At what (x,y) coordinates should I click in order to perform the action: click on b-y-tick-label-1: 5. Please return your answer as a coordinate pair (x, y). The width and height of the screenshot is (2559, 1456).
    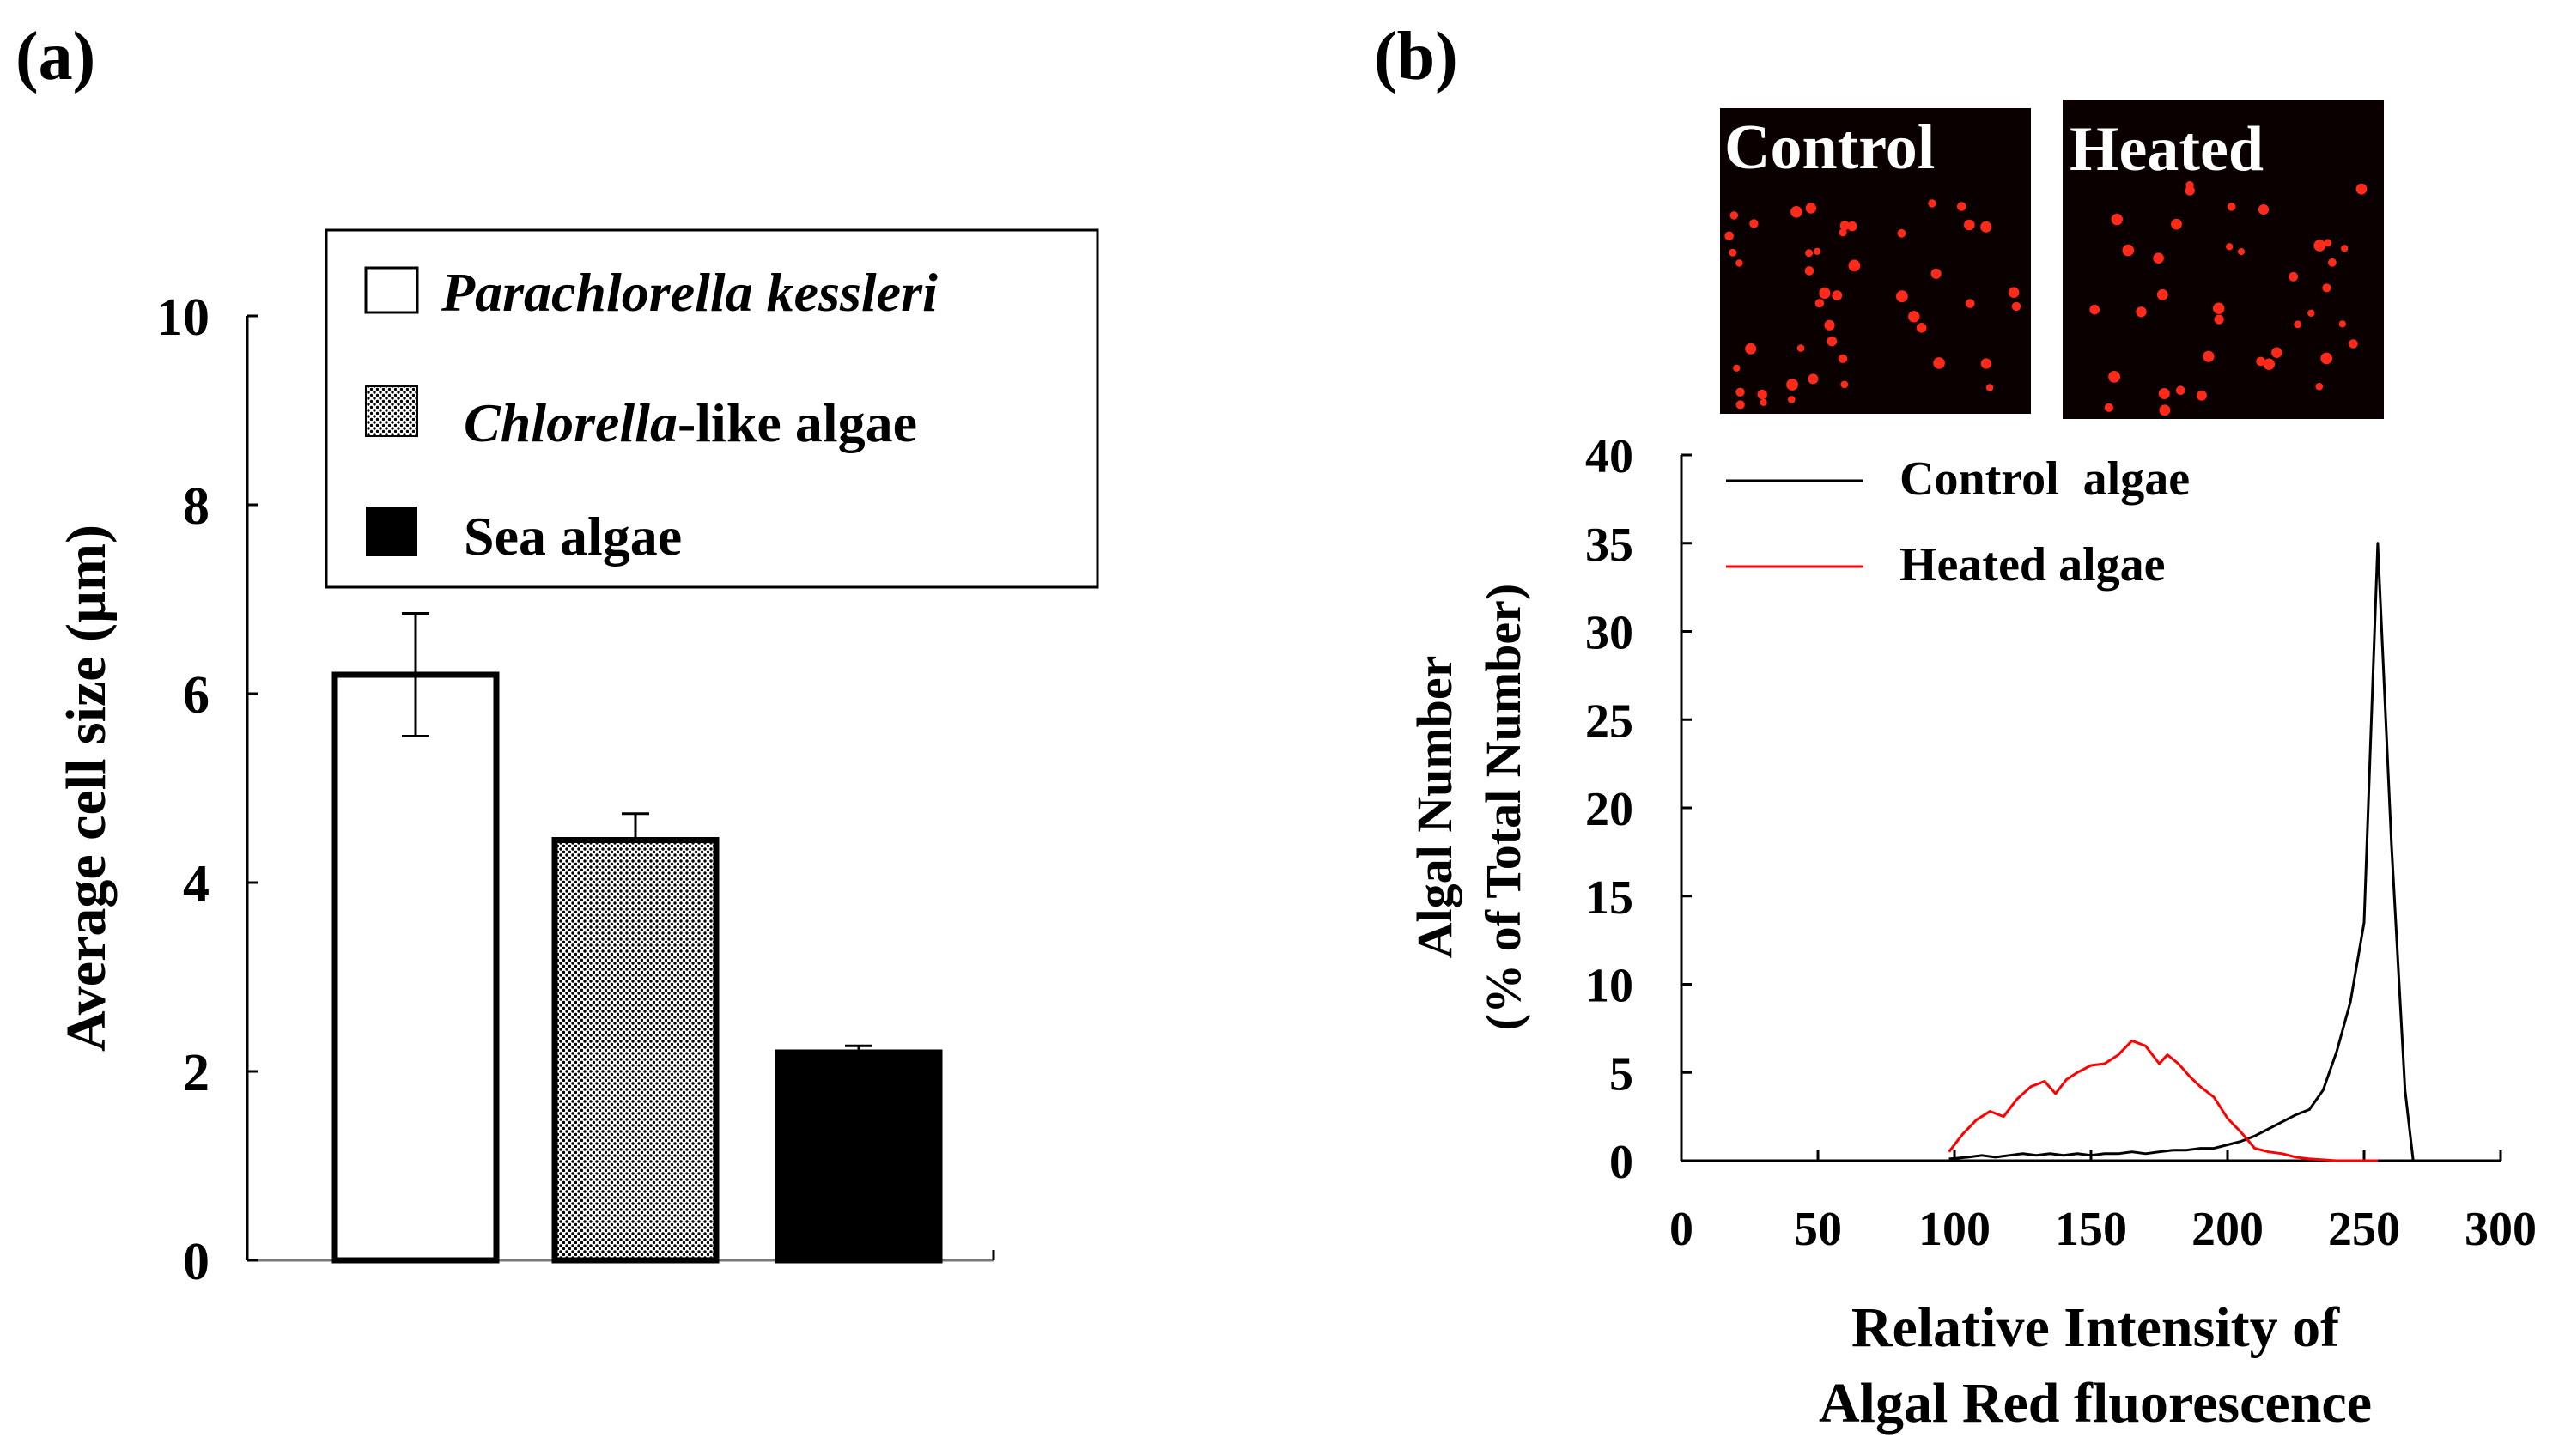
    Looking at the image, I should click on (1621, 1074).